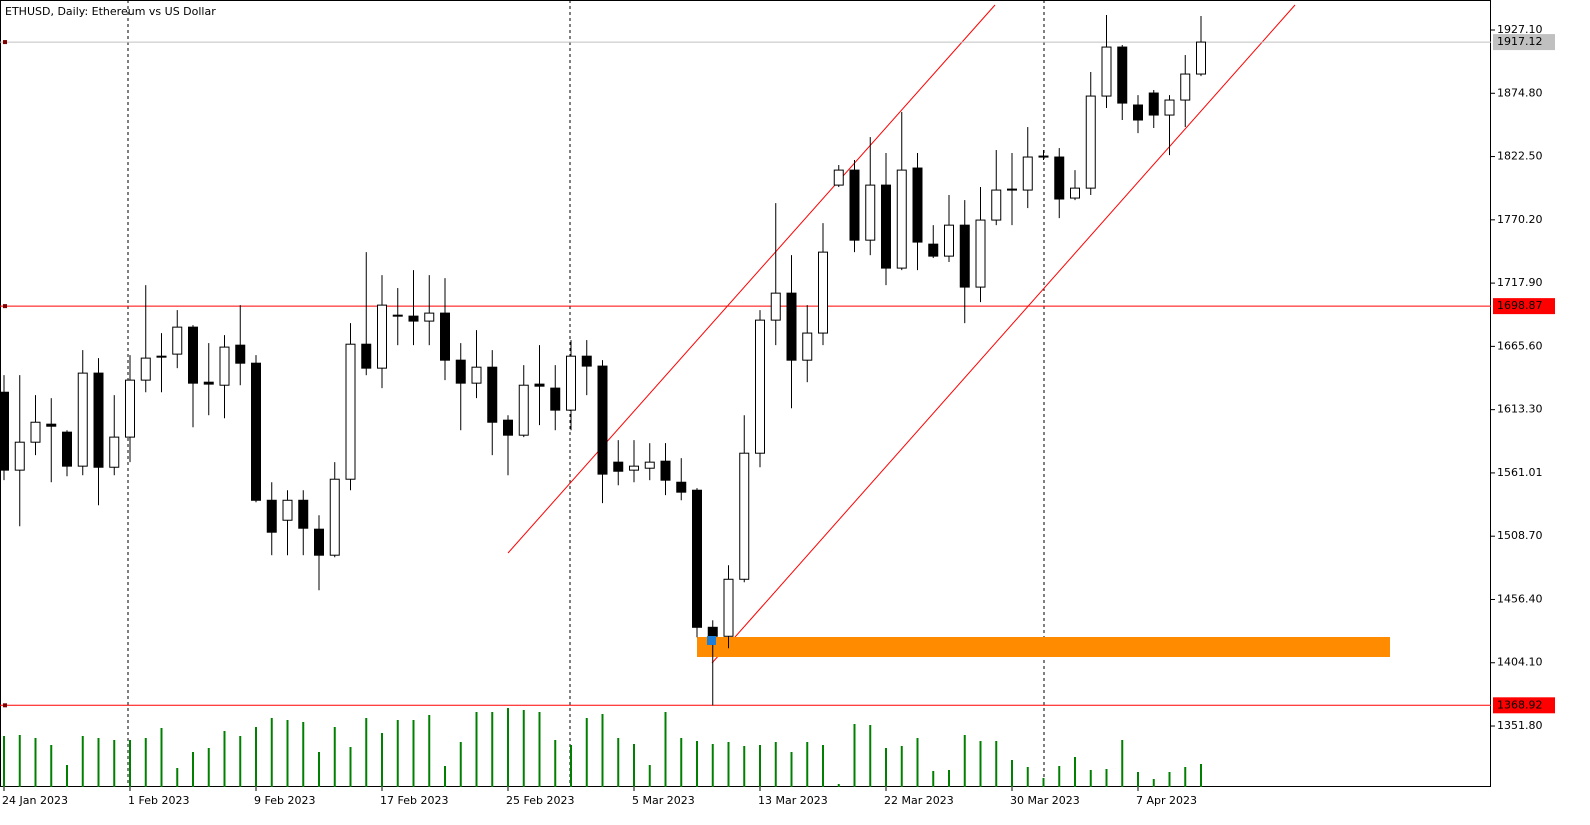  What do you see at coordinates (1520, 725) in the screenshot?
I see `y-tick-label: 1351.80` at bounding box center [1520, 725].